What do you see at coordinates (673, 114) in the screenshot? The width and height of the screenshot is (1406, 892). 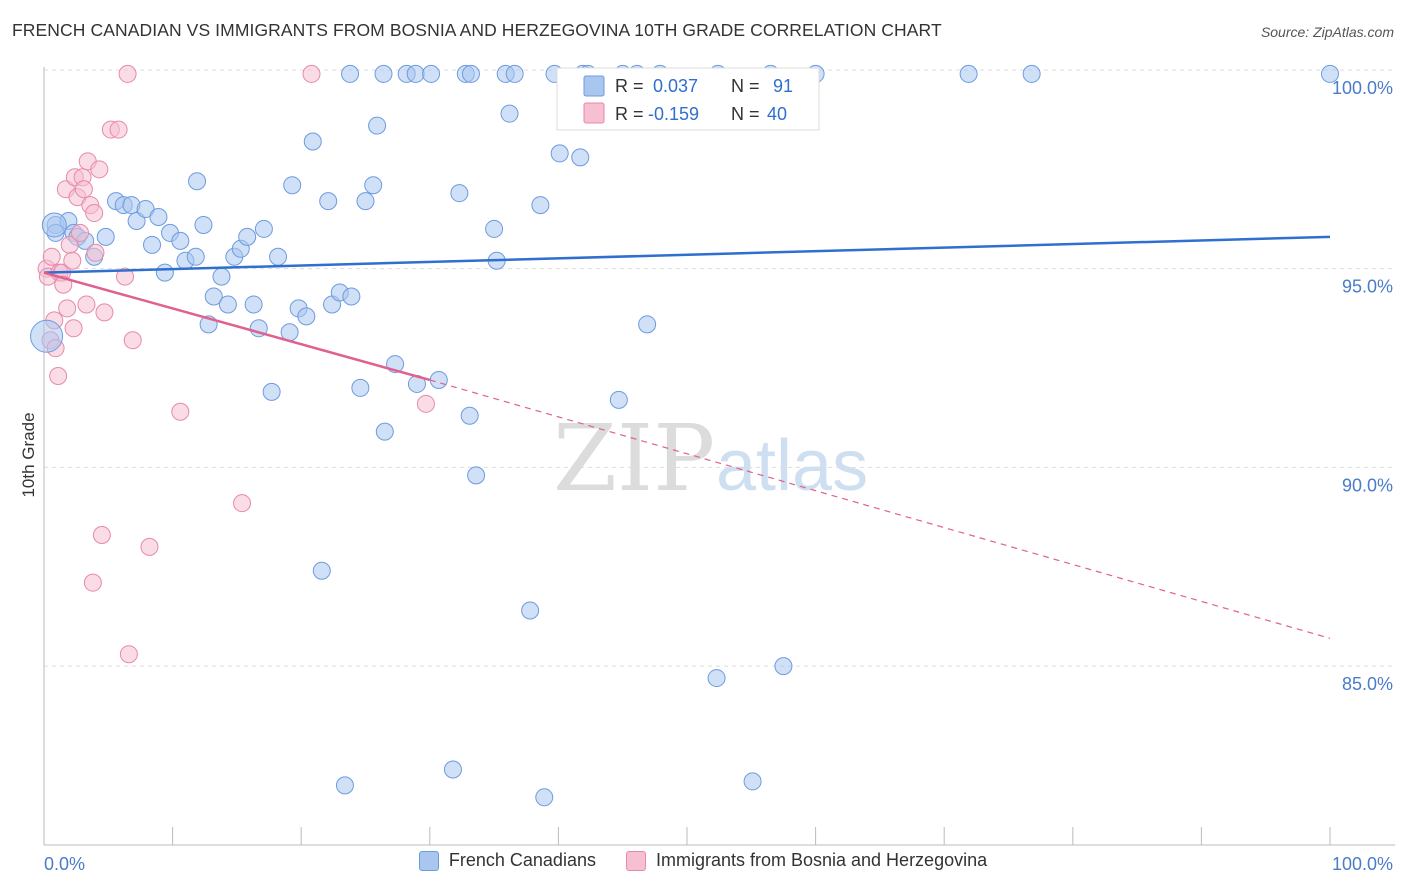 I see `stats-r-value-pink: -0.159` at bounding box center [673, 114].